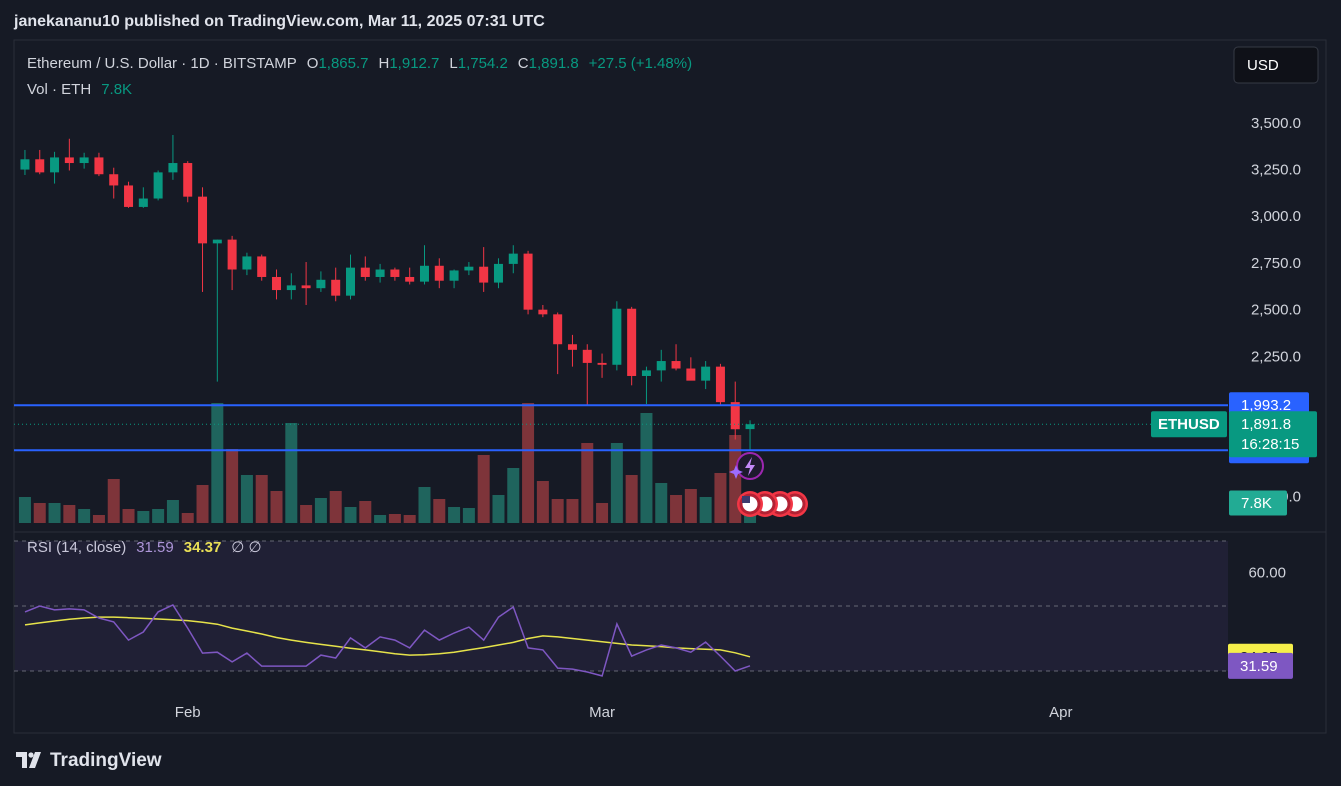 Image resolution: width=1341 pixels, height=786 pixels. I want to click on change: +27.5 (+1.48%), so click(640, 63).